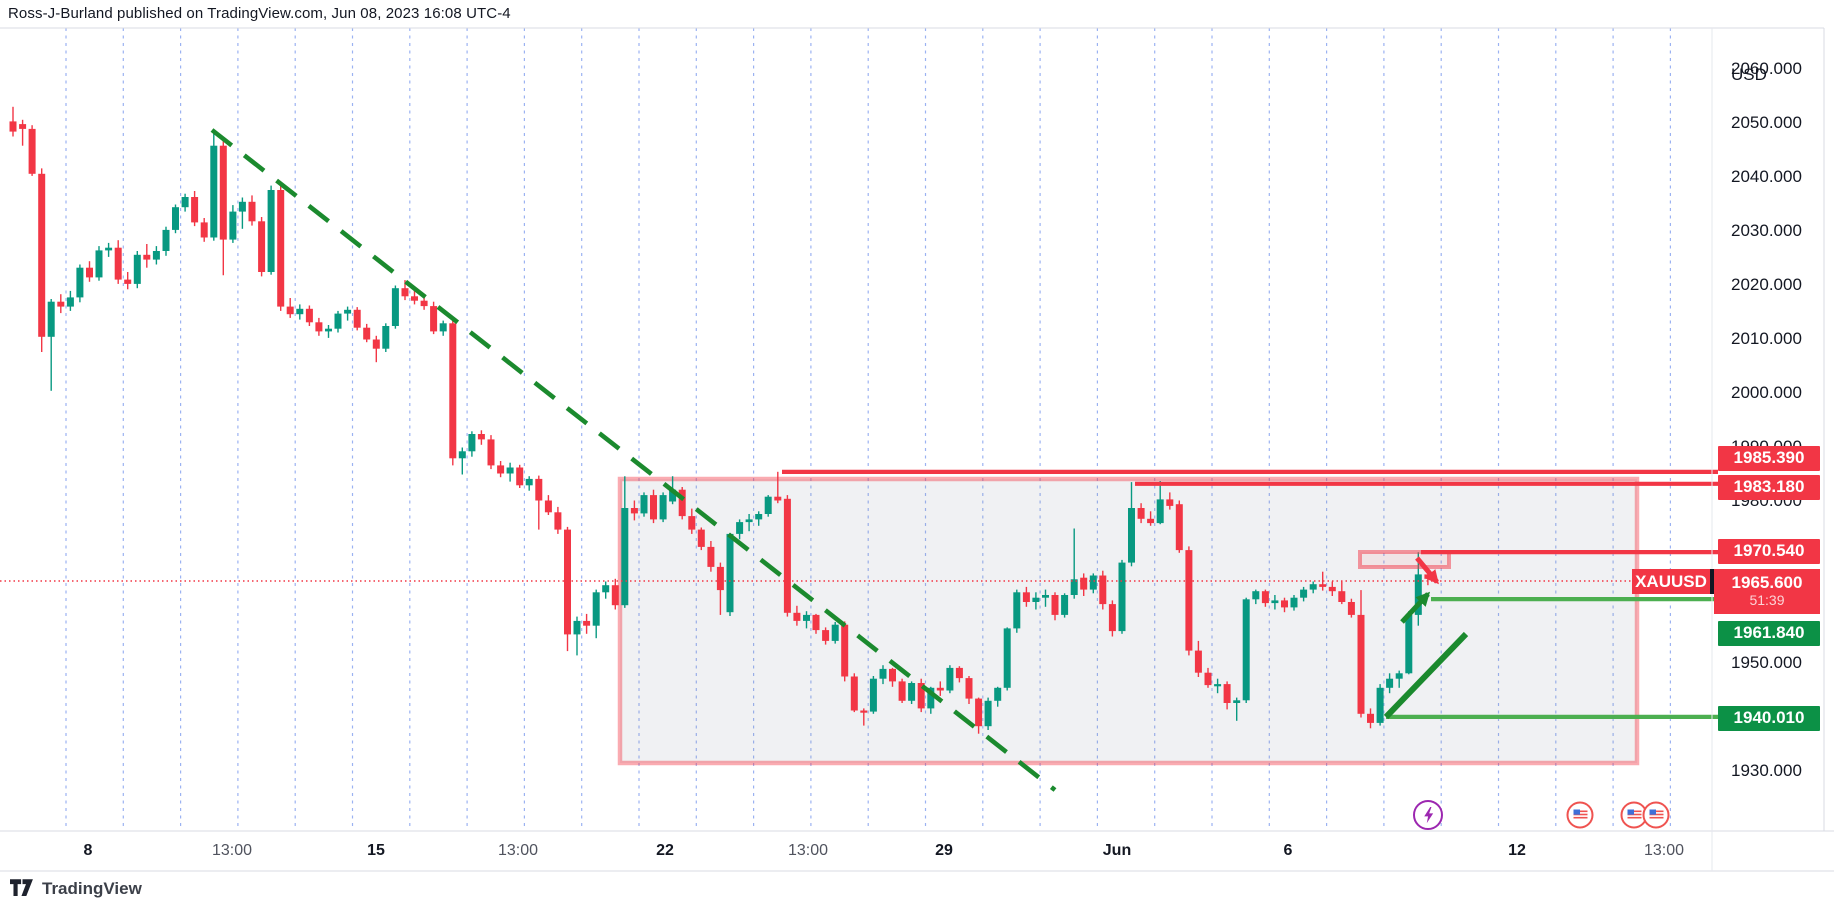 This screenshot has width=1834, height=907. Describe the element at coordinates (1428, 815) in the screenshot. I see `lightning-icon` at that location.